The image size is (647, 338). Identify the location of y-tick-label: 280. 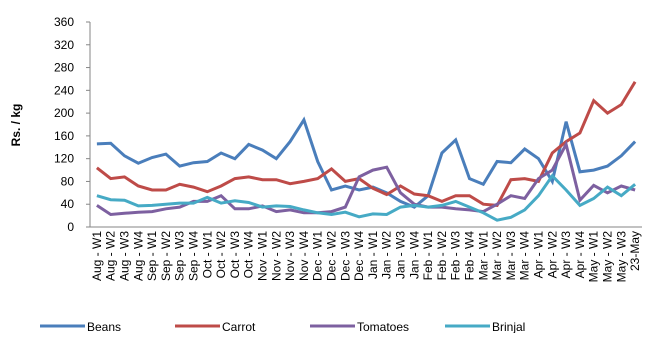
(64, 68).